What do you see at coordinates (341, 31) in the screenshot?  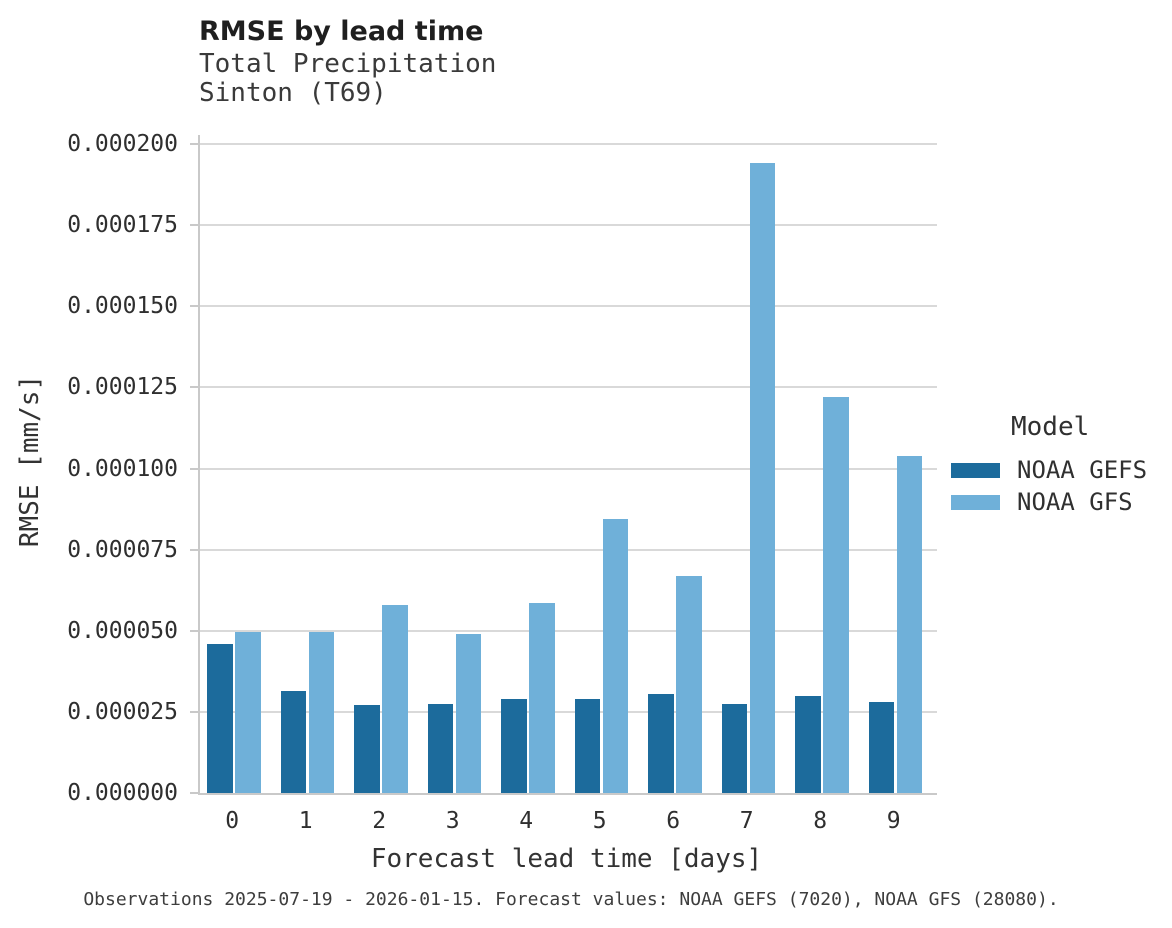 I see `chart-title: RMSE by lead time` at bounding box center [341, 31].